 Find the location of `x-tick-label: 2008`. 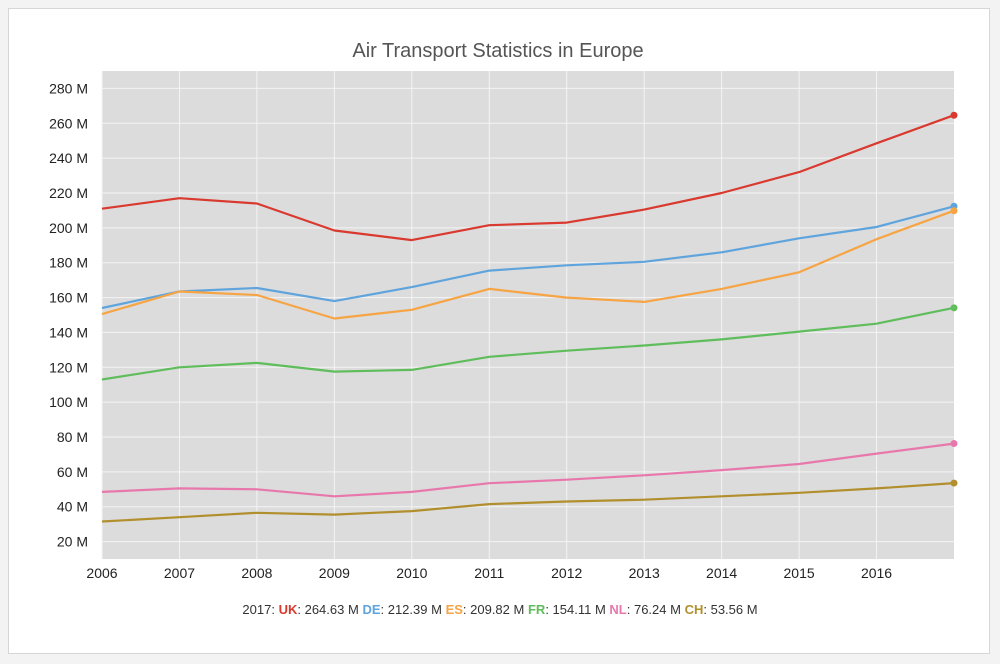

x-tick-label: 2008 is located at coordinates (256, 573).